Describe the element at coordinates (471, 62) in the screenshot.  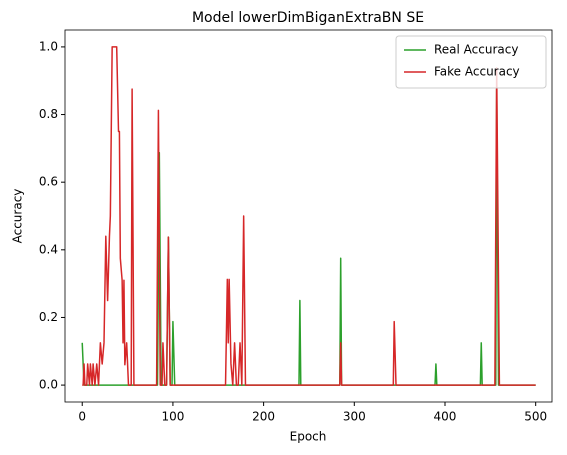
I see `legend-box` at that location.